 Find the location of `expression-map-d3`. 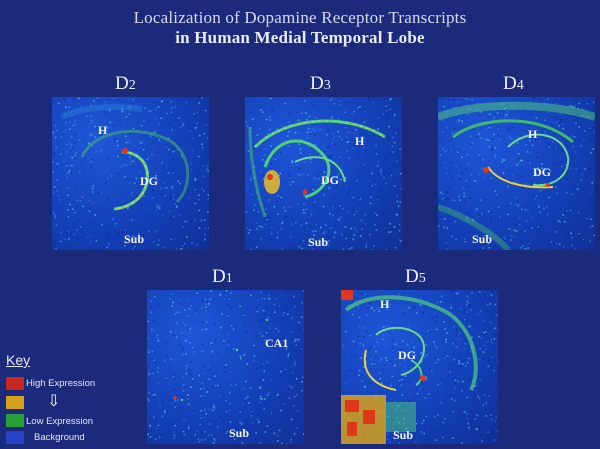

expression-map-d3 is located at coordinates (323, 173).